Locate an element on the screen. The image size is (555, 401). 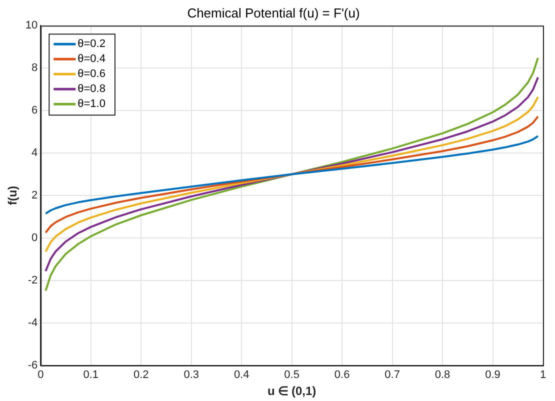
y-axis-title: f(u) is located at coordinates (13, 196).